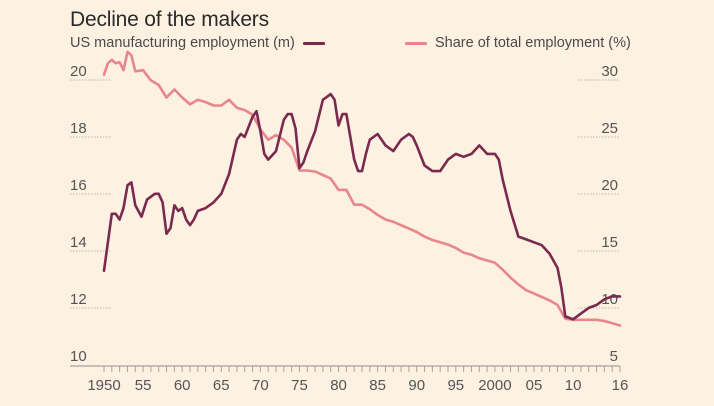 The width and height of the screenshot is (714, 406). Describe the element at coordinates (78, 128) in the screenshot. I see `left-tick-label: 18` at that location.